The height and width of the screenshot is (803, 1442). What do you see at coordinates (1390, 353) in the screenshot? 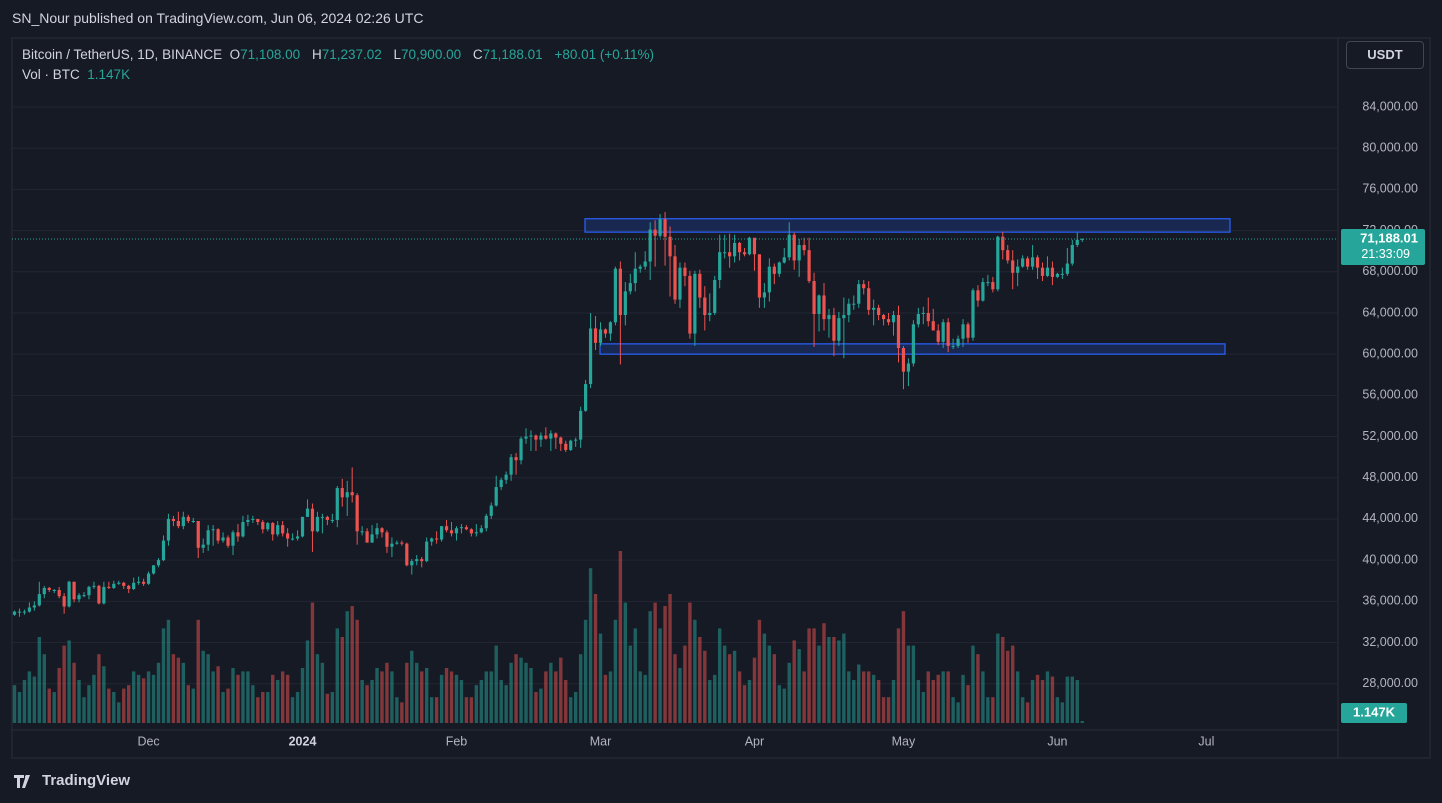
I see `y-tick-label: 60,000.00` at bounding box center [1390, 353].